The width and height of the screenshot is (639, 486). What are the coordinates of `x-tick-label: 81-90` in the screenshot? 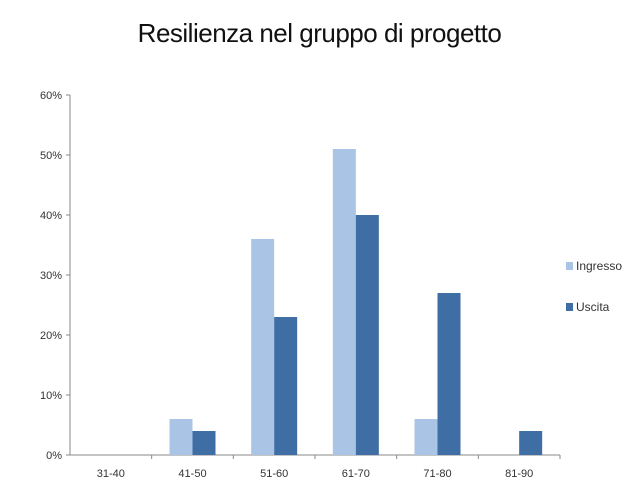 It's located at (519, 474).